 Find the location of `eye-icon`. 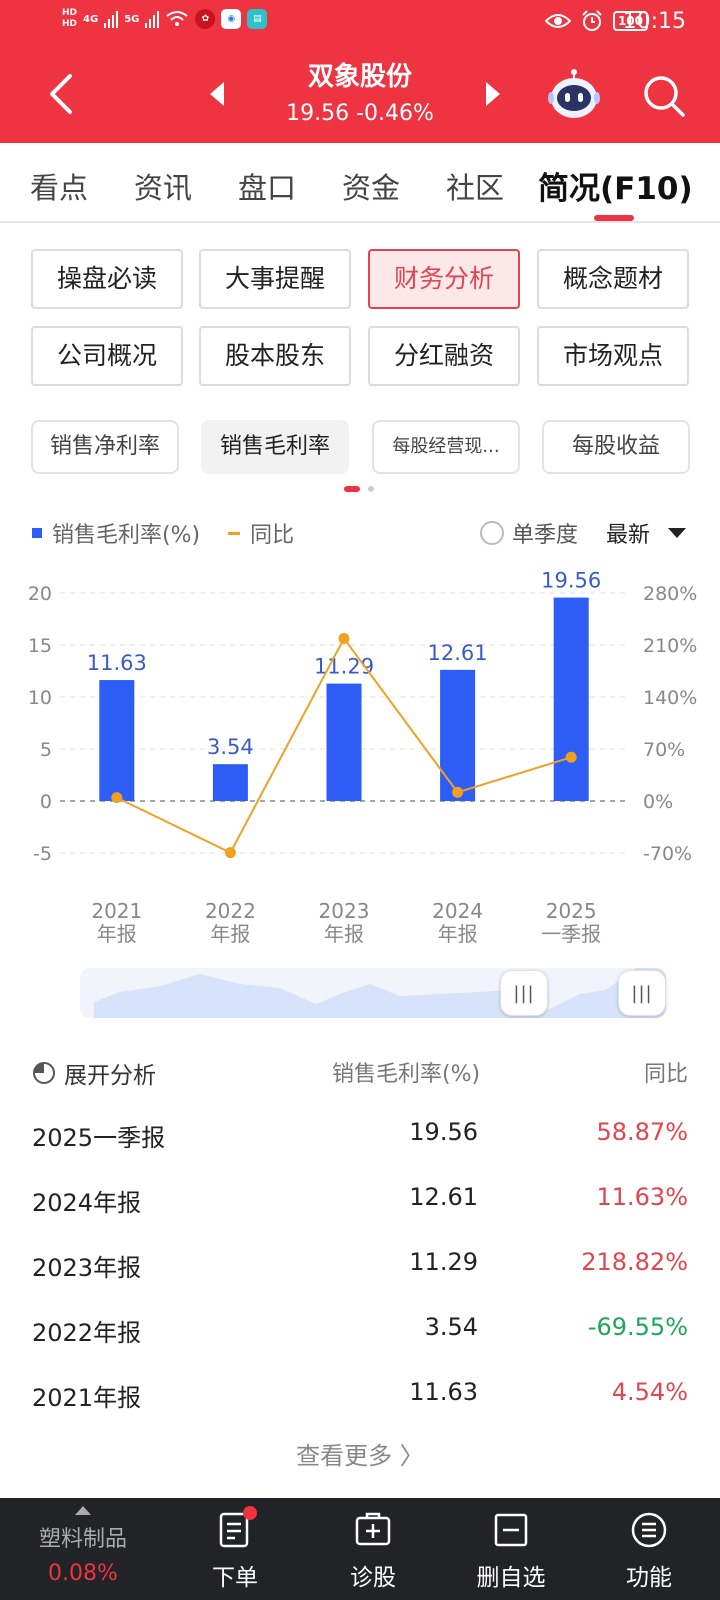

eye-icon is located at coordinates (557, 21).